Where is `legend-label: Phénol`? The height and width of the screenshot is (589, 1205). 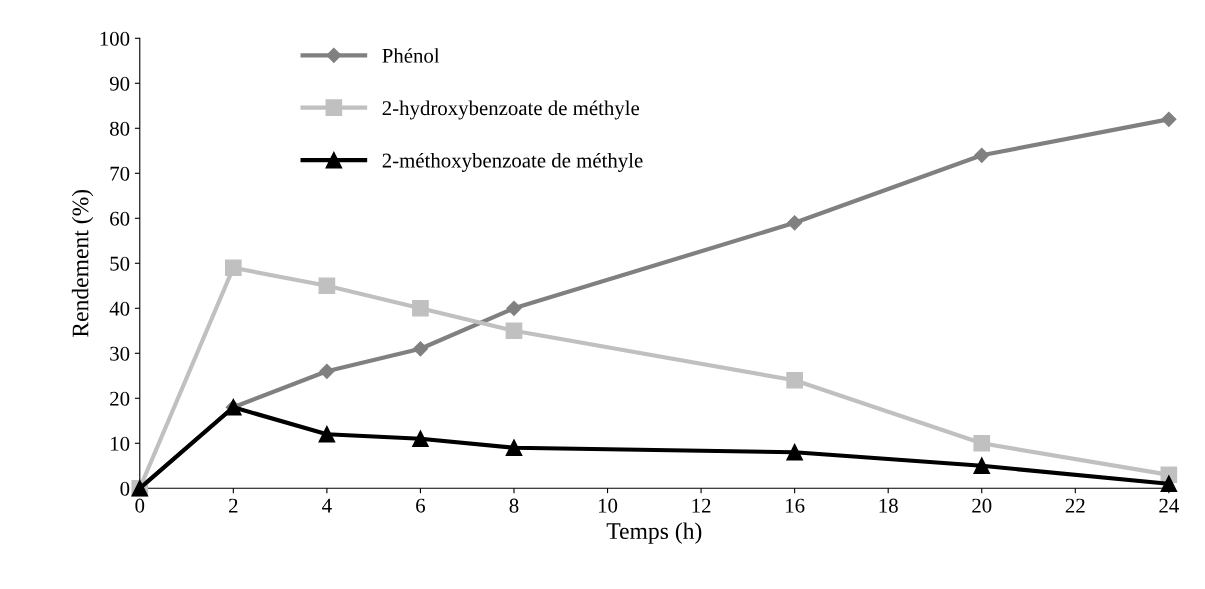 legend-label: Phénol is located at coordinates (411, 55).